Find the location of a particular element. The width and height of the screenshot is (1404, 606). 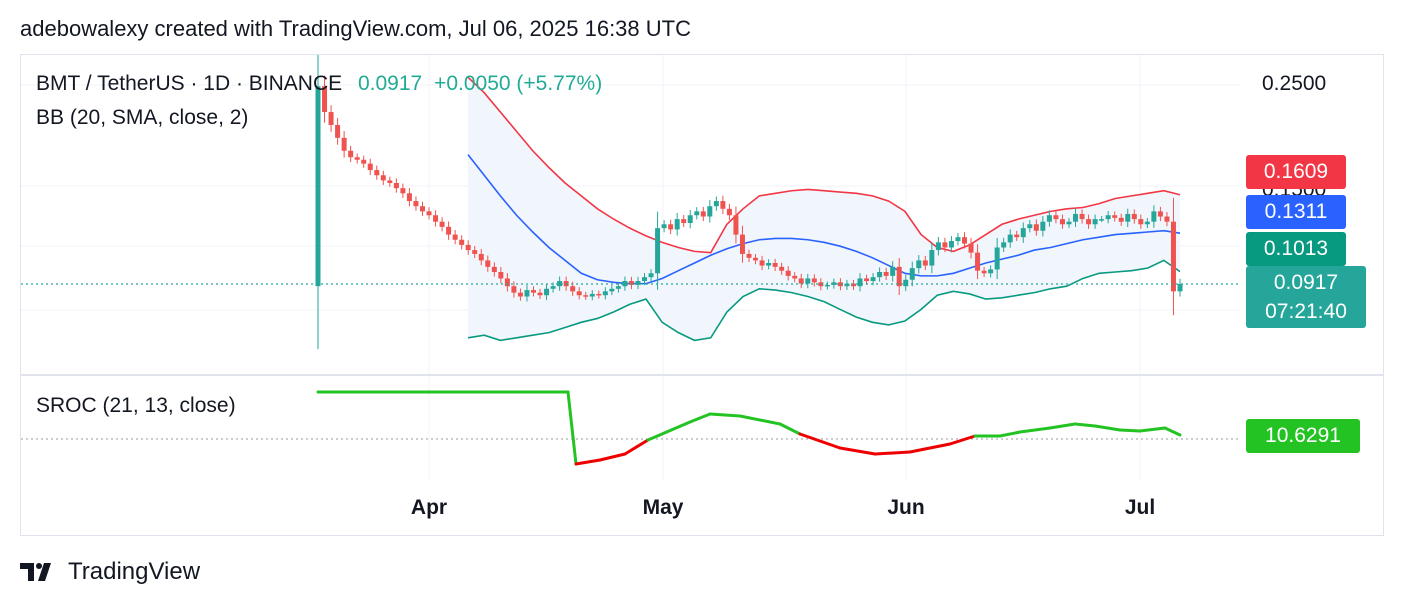

candle-countdown: 07:21:40 is located at coordinates (1306, 311).